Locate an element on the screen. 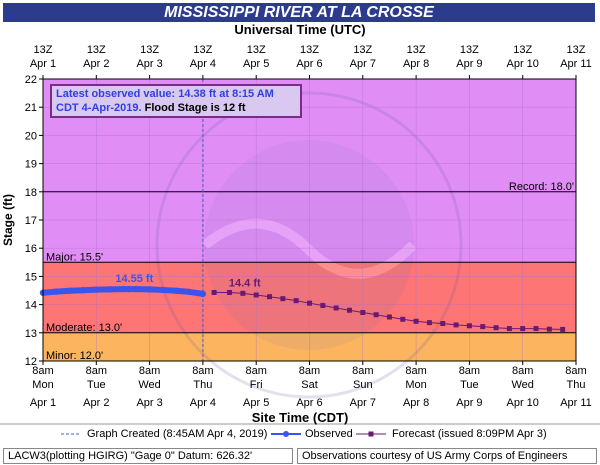 The height and width of the screenshot is (465, 600). legend-forecast: Forecast (issued 8:09PM Apr 3) is located at coordinates (469, 434).